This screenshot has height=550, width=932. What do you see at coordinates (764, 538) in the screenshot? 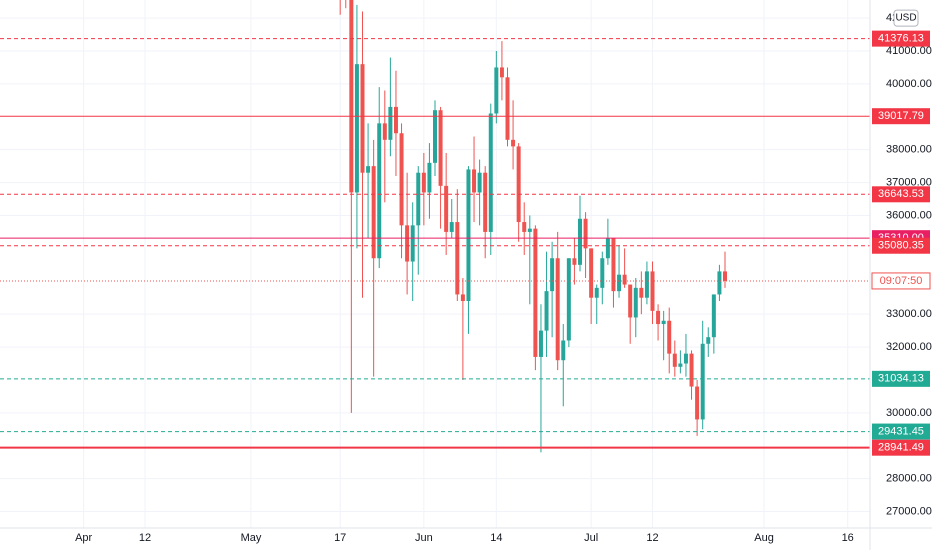
I see `x-tick-label: Aug` at bounding box center [764, 538].